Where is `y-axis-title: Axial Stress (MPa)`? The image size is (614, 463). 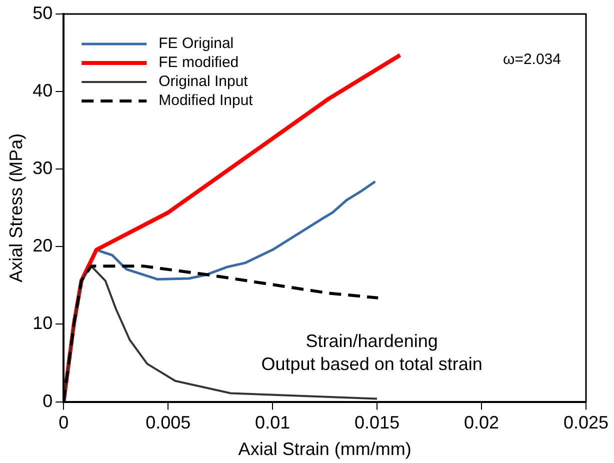 y-axis-title: Axial Stress (MPa) is located at coordinates (16, 207).